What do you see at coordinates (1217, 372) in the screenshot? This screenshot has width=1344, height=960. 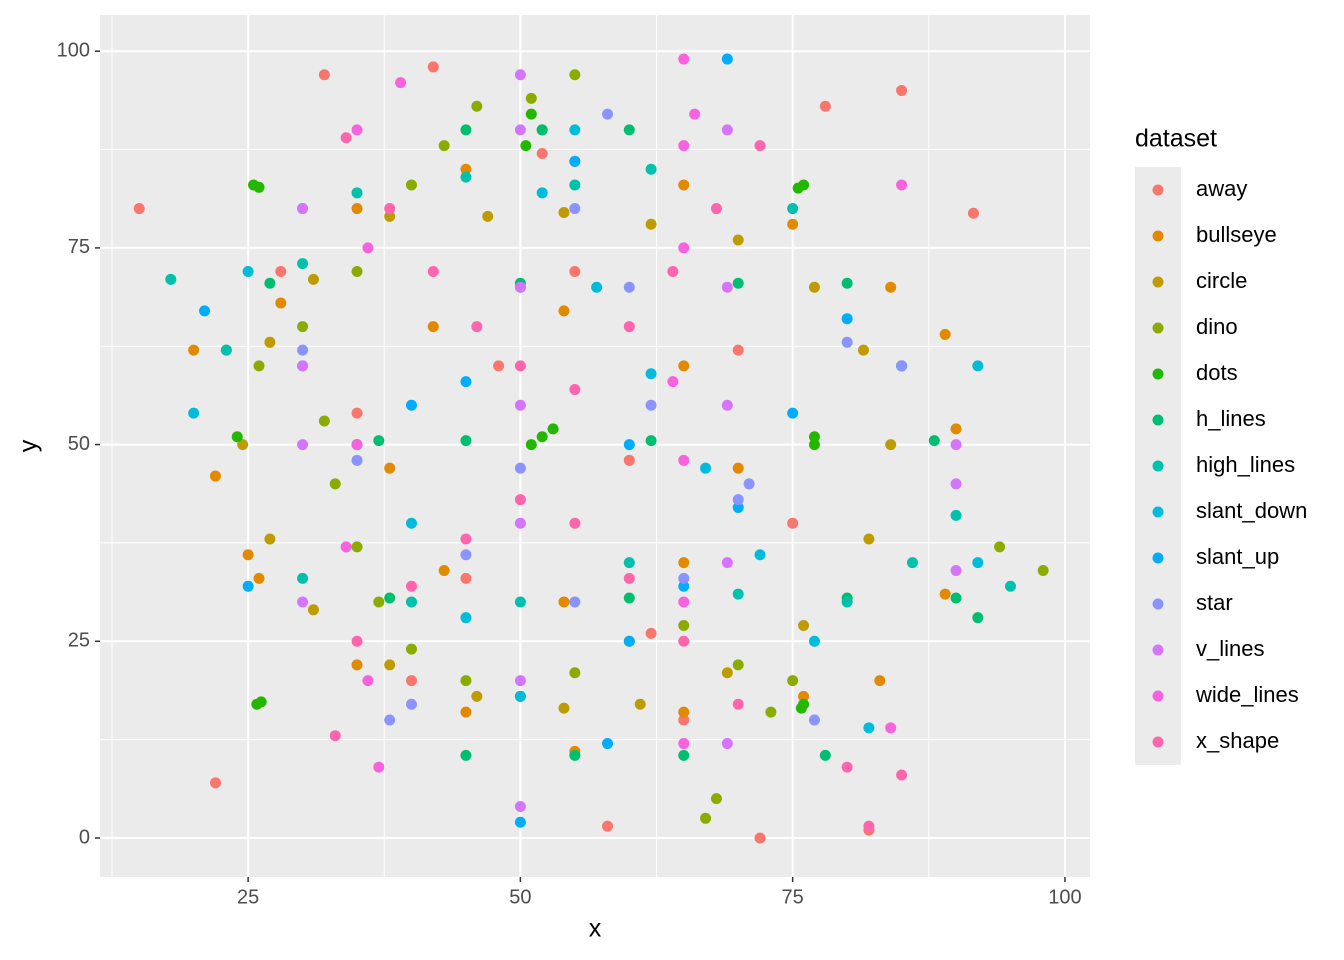 I see `legend-label: dots` at bounding box center [1217, 372].